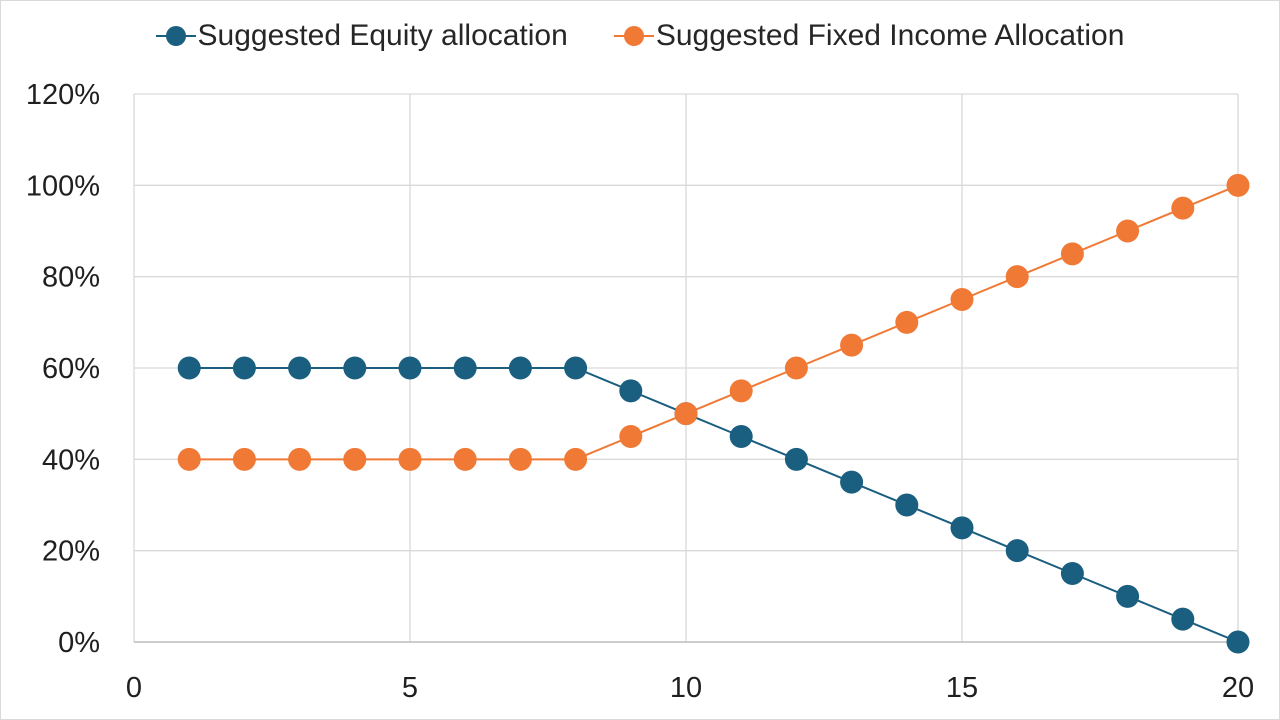  Describe the element at coordinates (633, 36) in the screenshot. I see `legend-marker-fixed-income-icon` at that location.